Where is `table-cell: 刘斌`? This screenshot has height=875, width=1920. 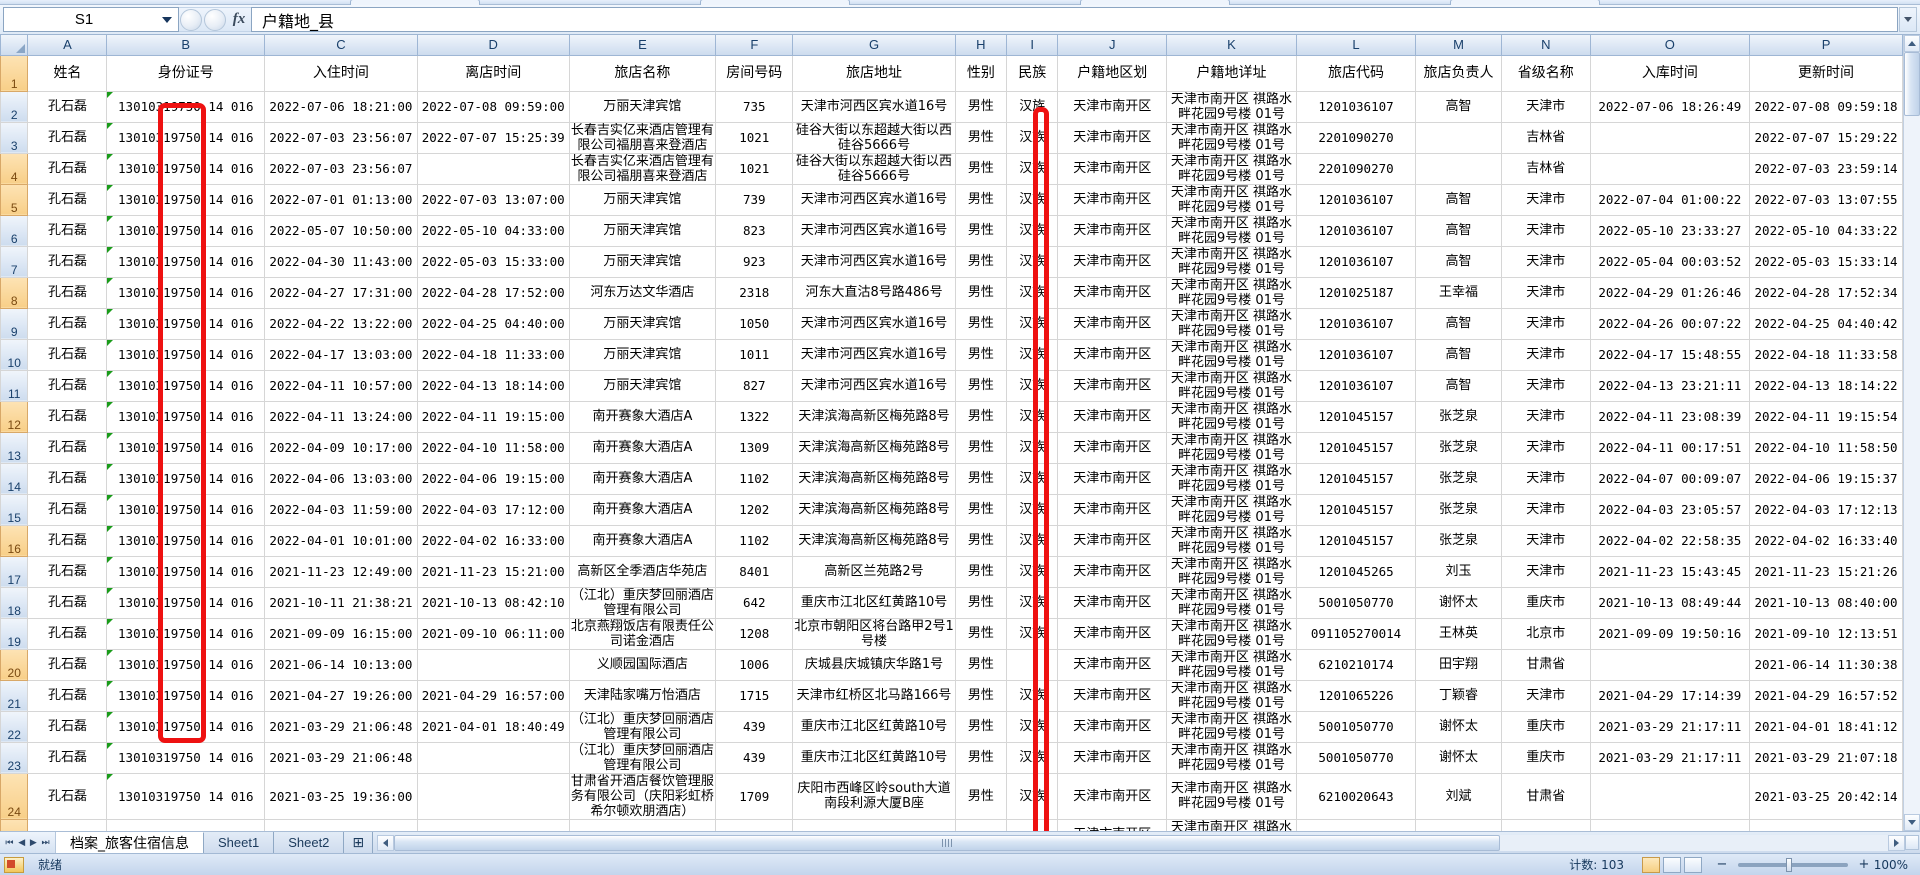 table-cell: 刘斌 is located at coordinates (1458, 796).